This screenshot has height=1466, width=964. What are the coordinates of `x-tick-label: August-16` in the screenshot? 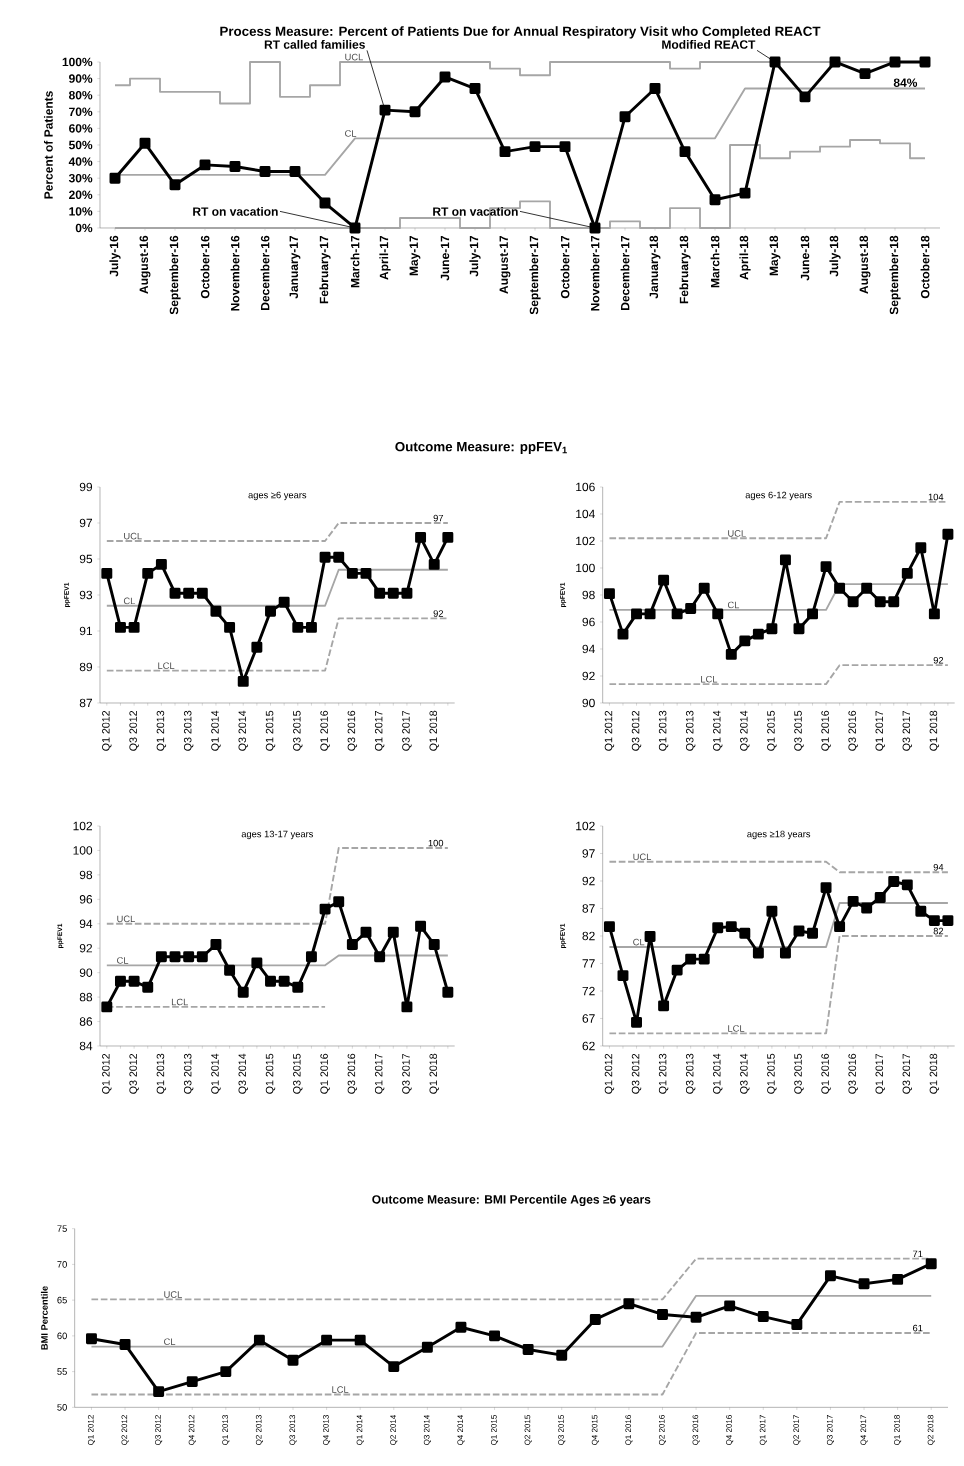 It's located at (145, 264).